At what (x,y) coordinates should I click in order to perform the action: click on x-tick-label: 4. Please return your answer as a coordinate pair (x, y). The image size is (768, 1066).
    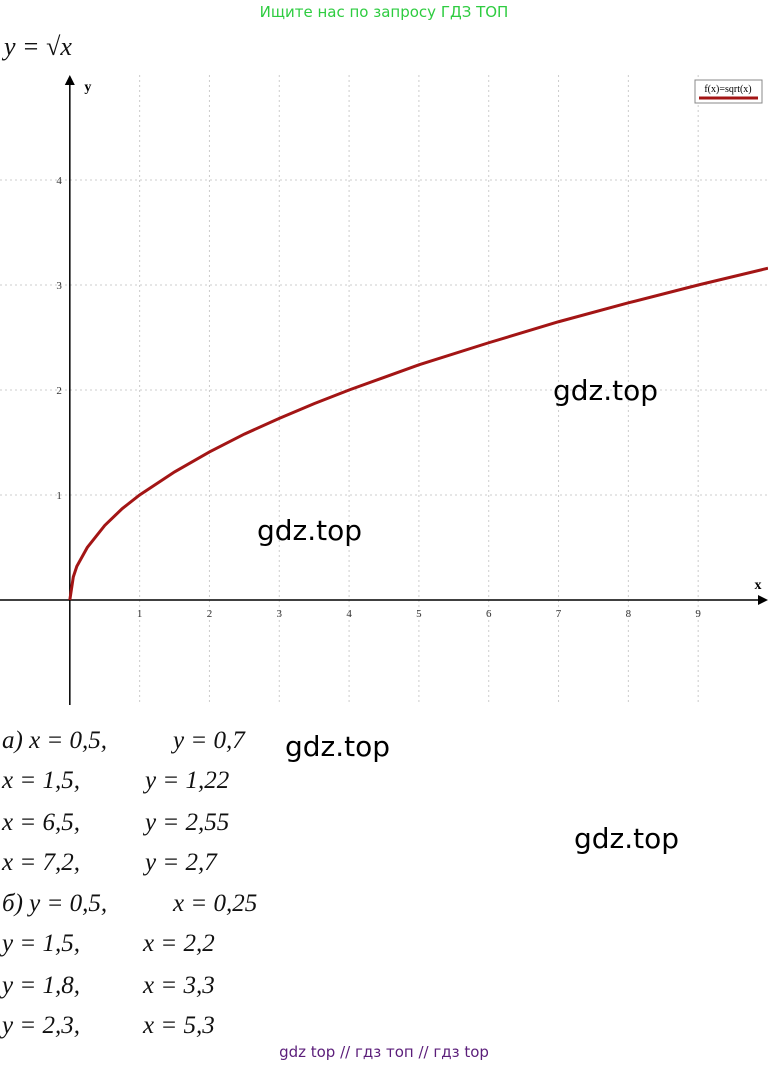
    Looking at the image, I should click on (349, 614).